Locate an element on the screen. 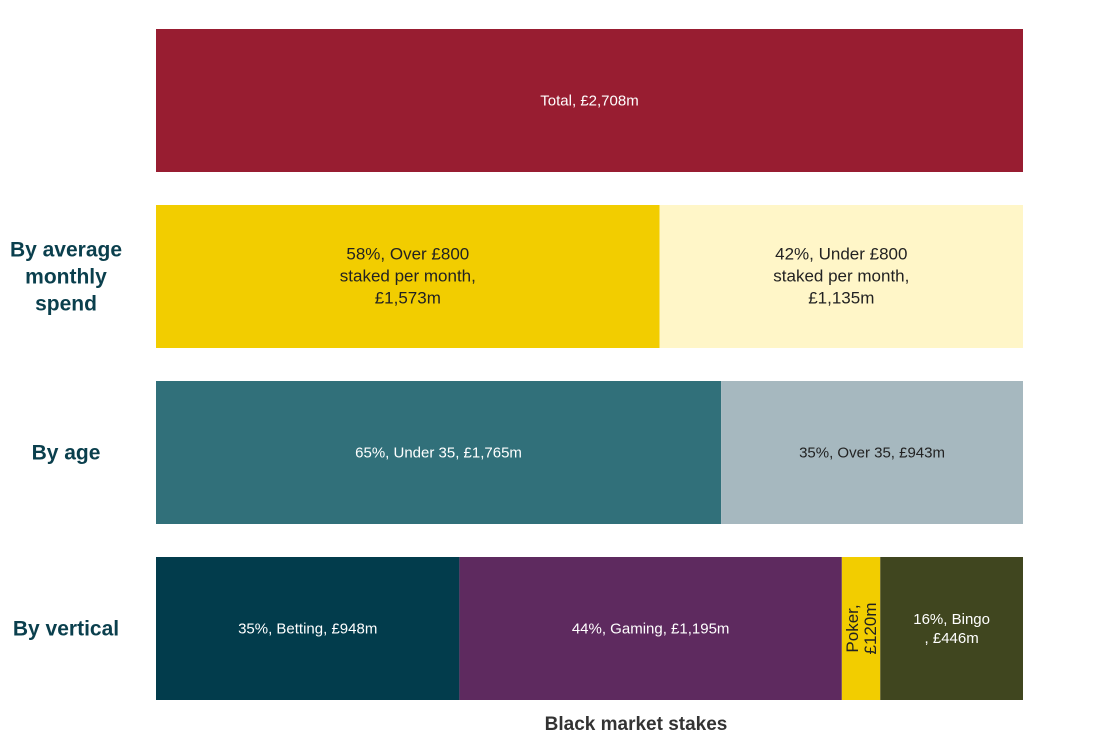 The image size is (1114, 752). bar-segment-label: Total, £2,708m is located at coordinates (589, 101).